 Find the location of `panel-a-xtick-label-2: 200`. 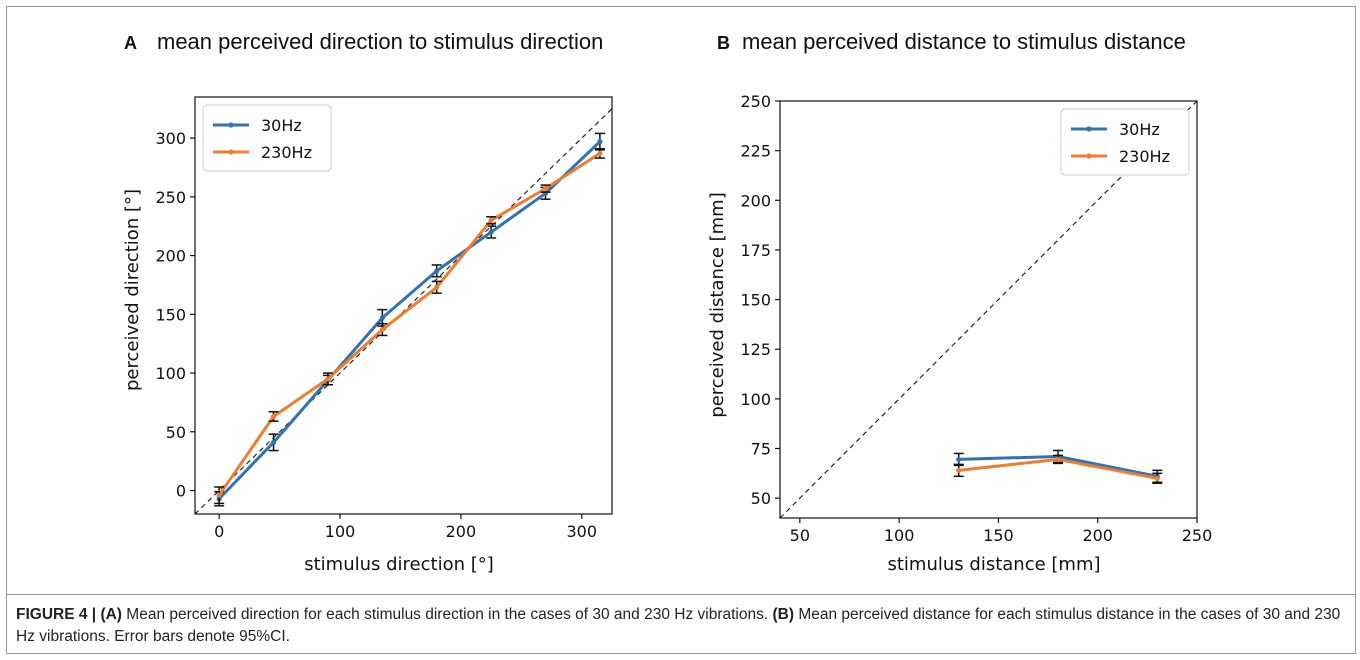

panel-a-xtick-label-2: 200 is located at coordinates (461, 531).